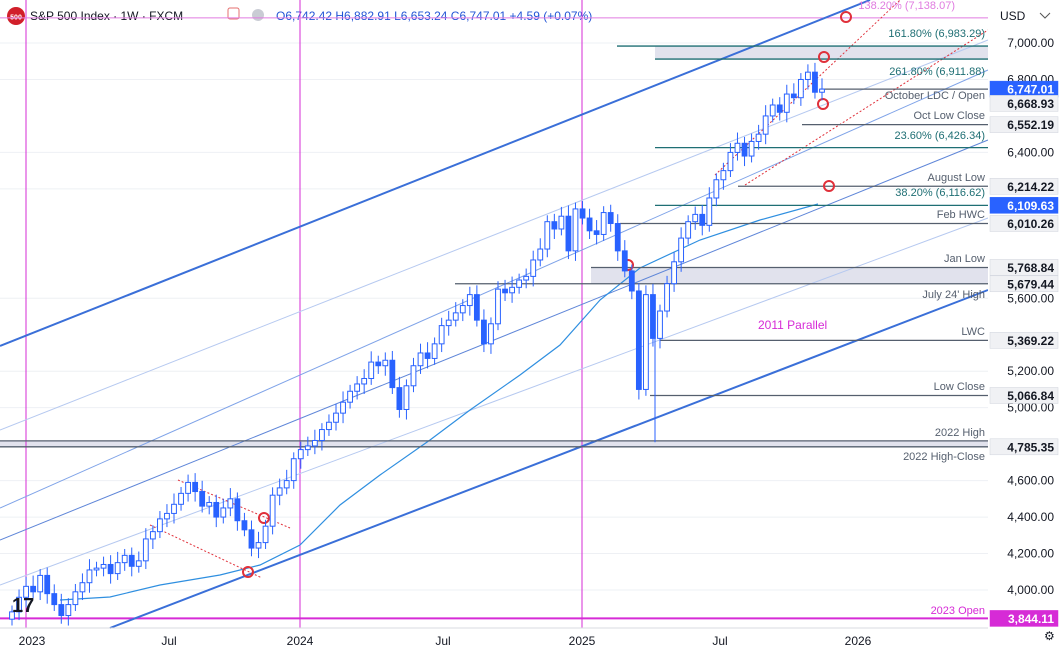 Image resolution: width=1060 pixels, height=650 pixels. What do you see at coordinates (106, 16) in the screenshot?
I see `chart-title: S&P 500 Index · 1W · FXCM` at bounding box center [106, 16].